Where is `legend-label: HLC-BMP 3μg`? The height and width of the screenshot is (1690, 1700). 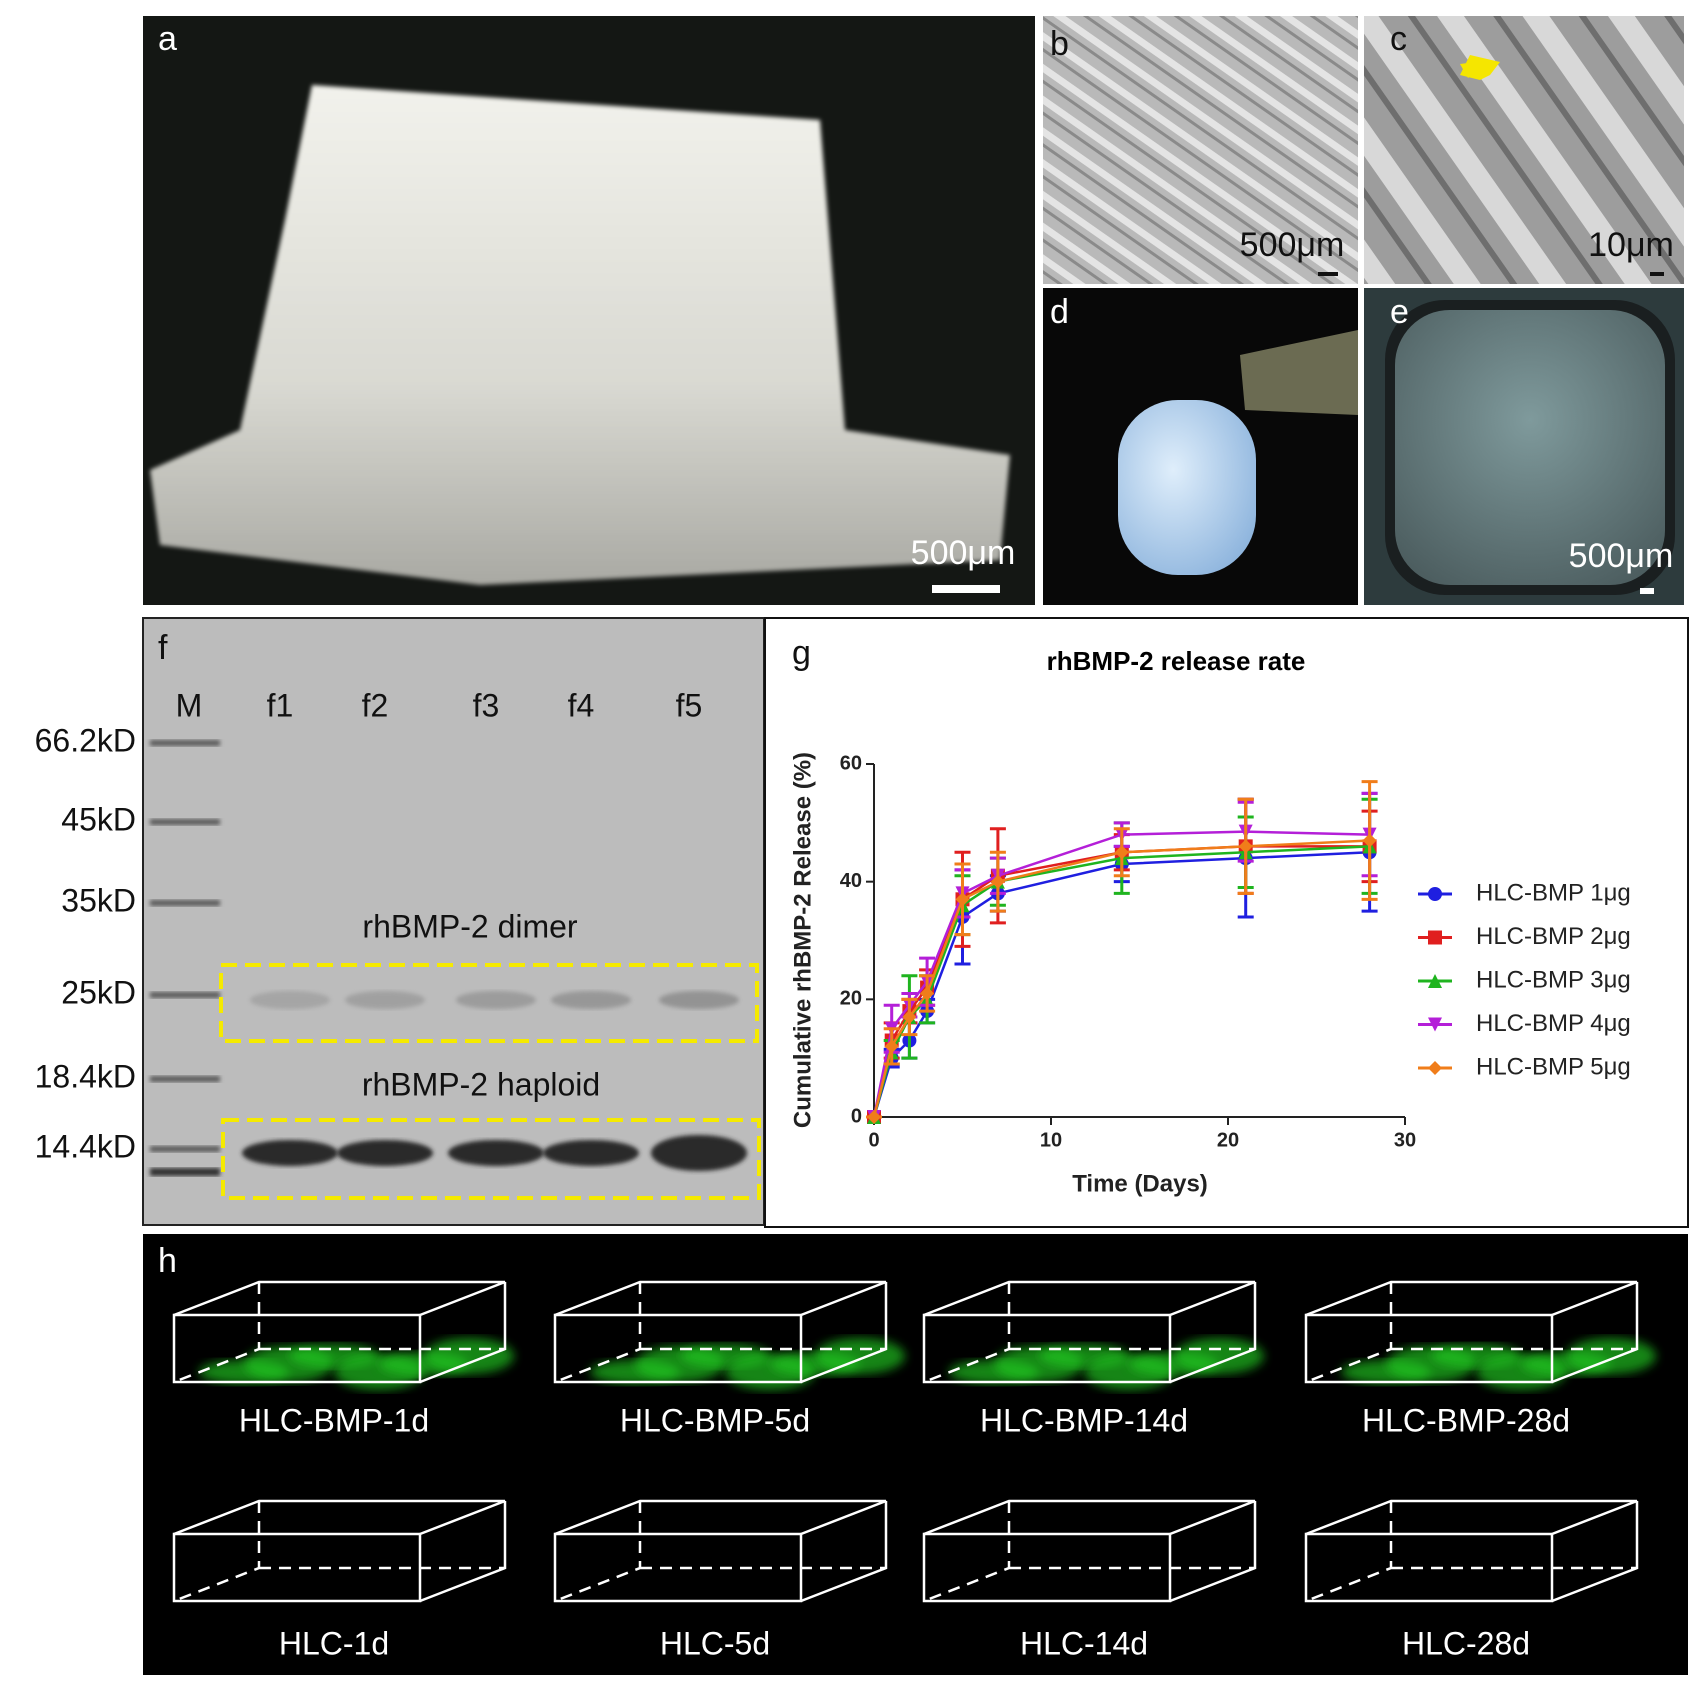 legend-label: HLC-BMP 3μg is located at coordinates (1553, 979).